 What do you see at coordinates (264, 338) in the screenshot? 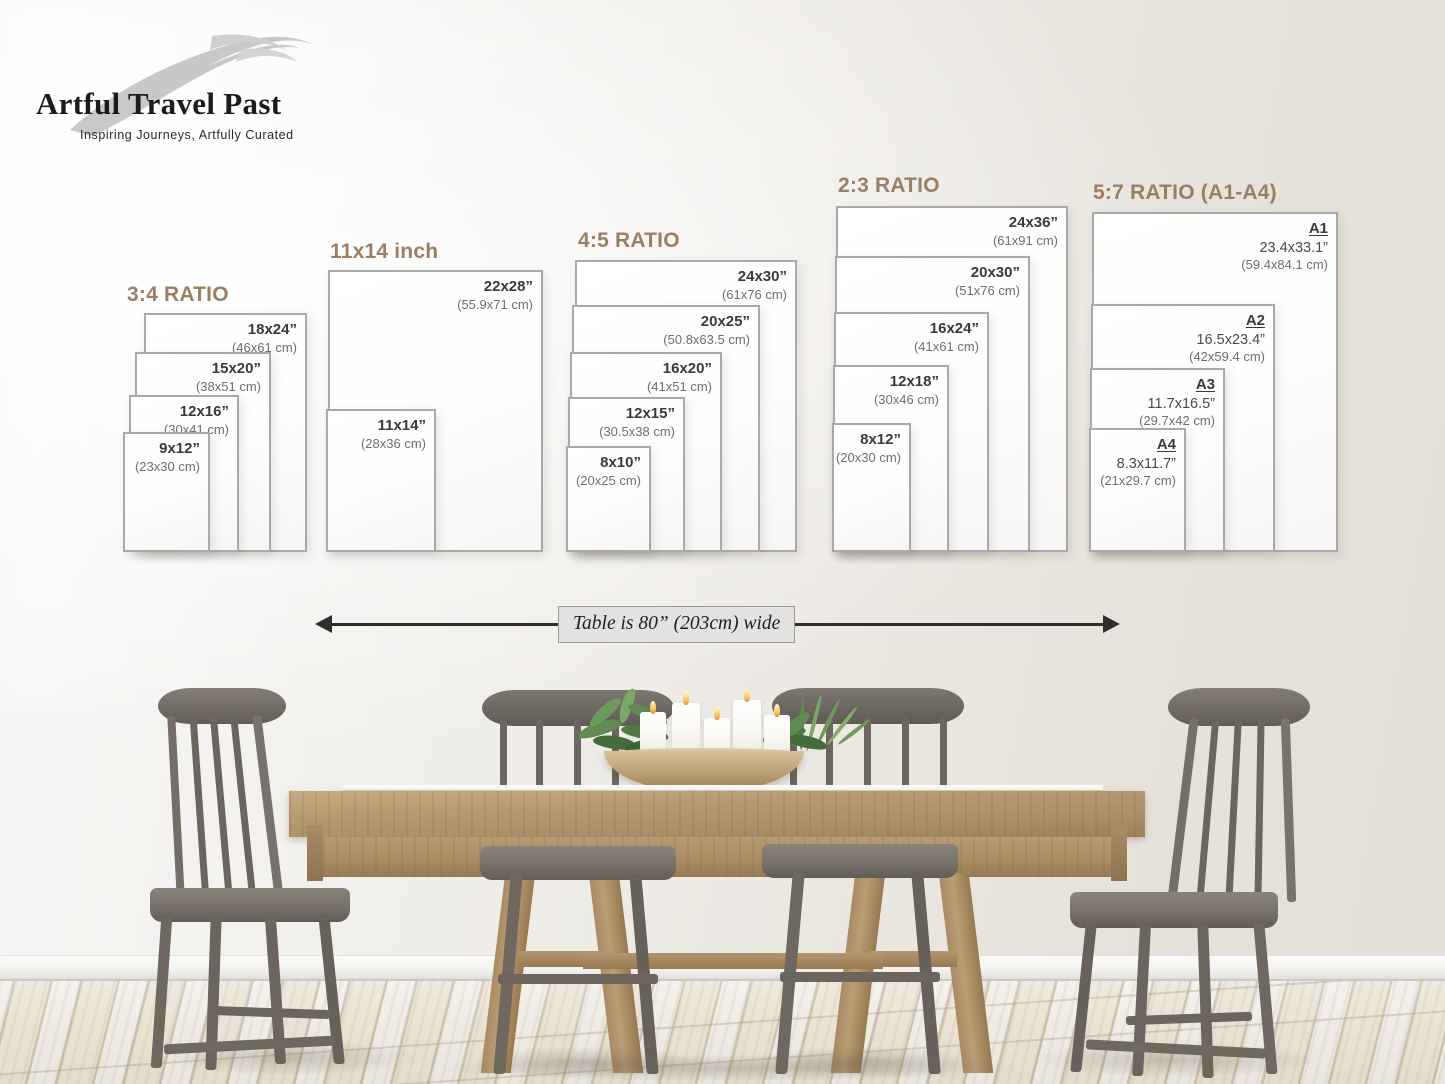
I see `frame-label: 18x24” (46x61 cm)` at bounding box center [264, 338].